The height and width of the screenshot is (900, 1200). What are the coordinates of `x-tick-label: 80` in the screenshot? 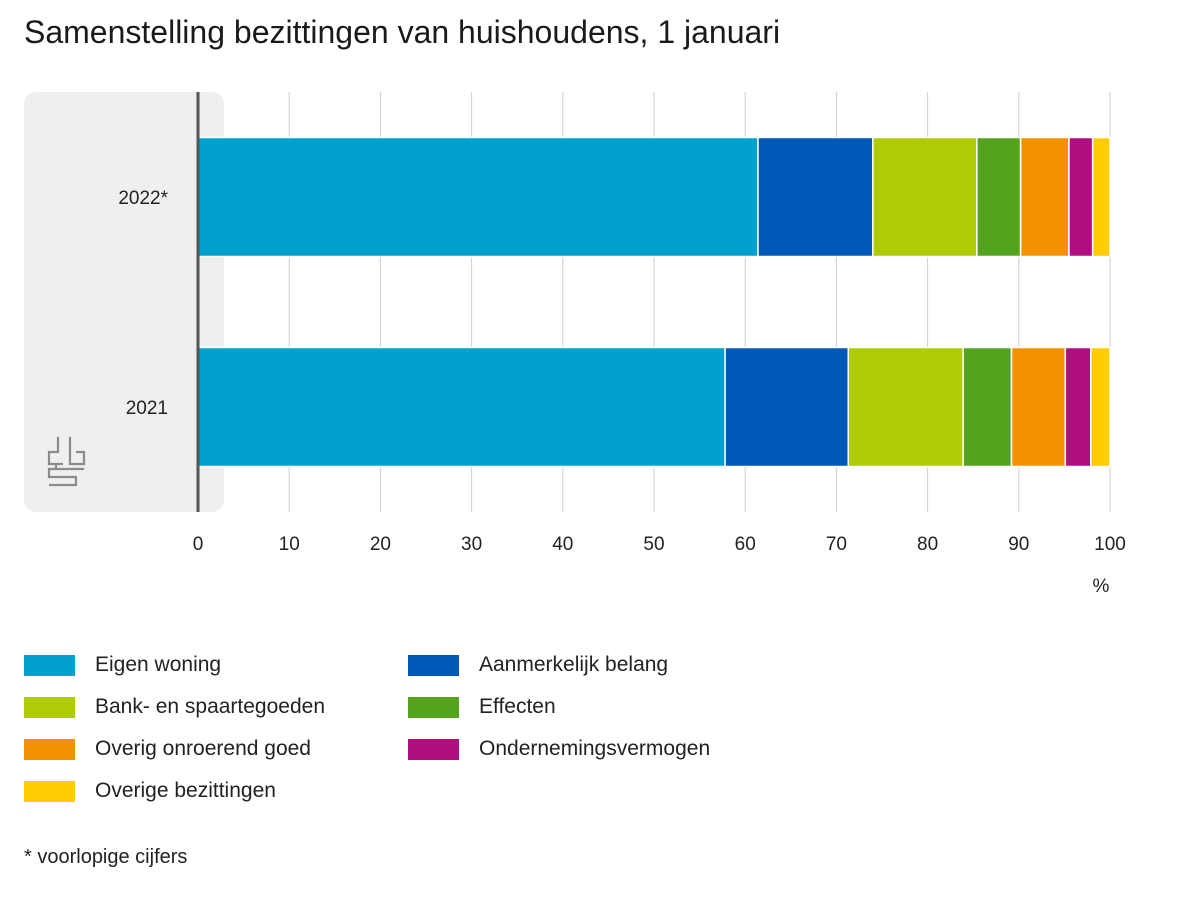 It's located at (927, 544).